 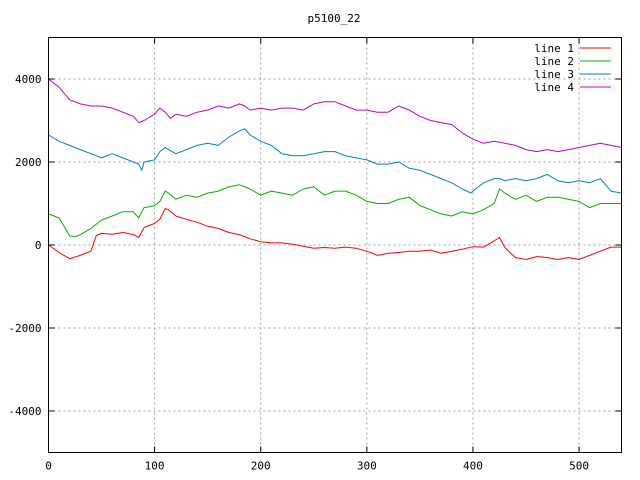 What do you see at coordinates (28, 79) in the screenshot?
I see `y-tick-label: 4000` at bounding box center [28, 79].